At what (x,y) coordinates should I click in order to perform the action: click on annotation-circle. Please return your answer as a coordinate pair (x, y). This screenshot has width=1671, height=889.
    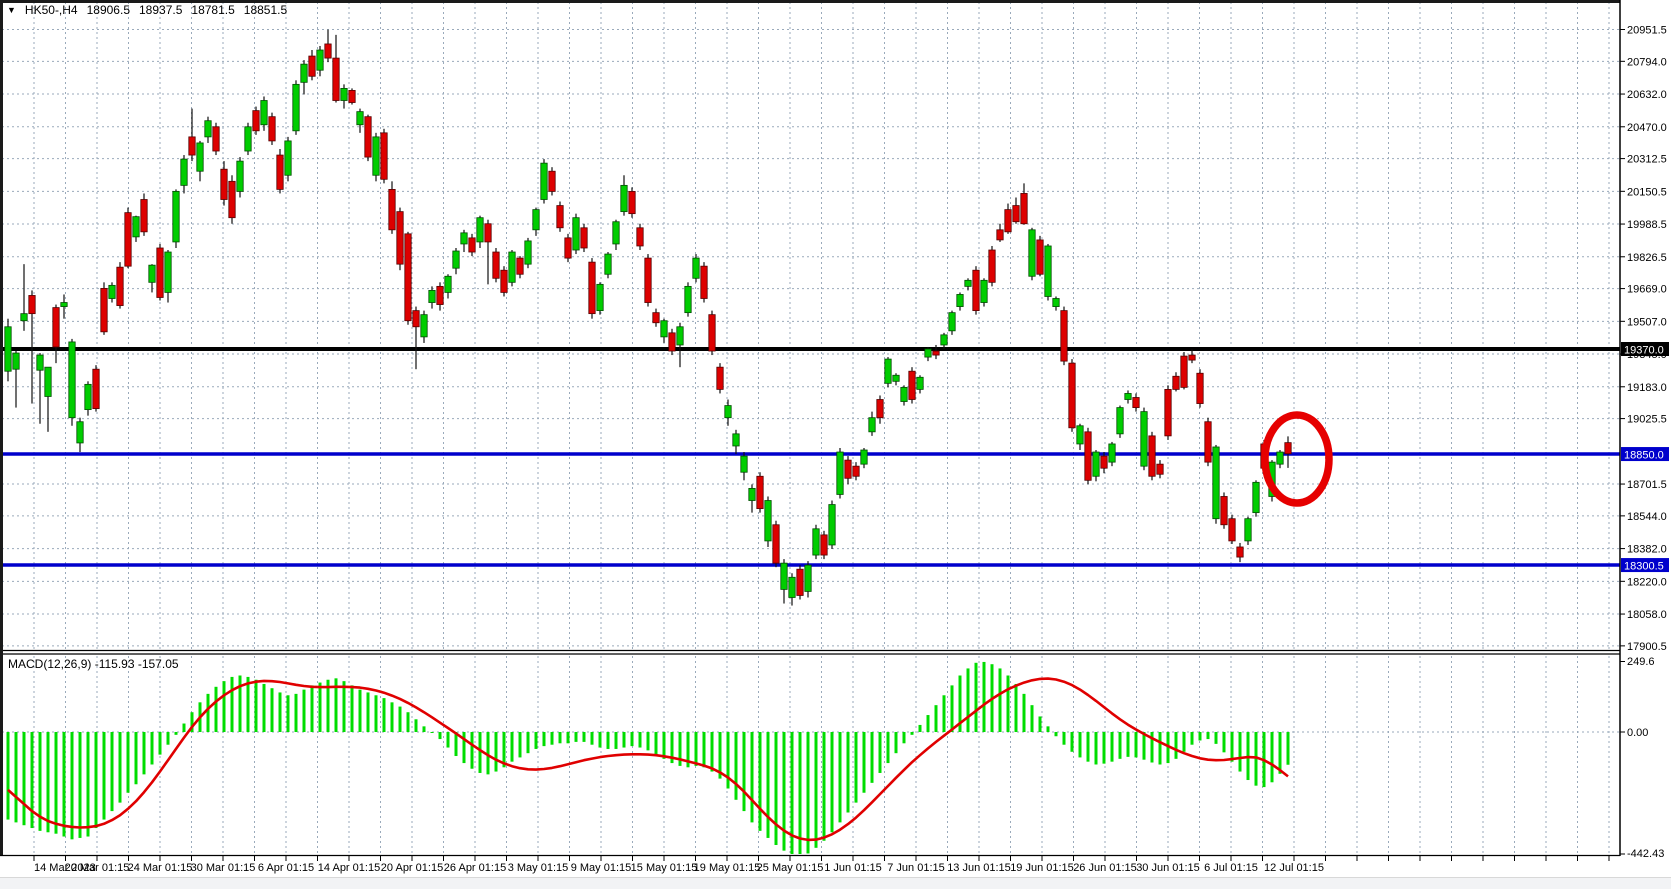
    Looking at the image, I should click on (1297, 459).